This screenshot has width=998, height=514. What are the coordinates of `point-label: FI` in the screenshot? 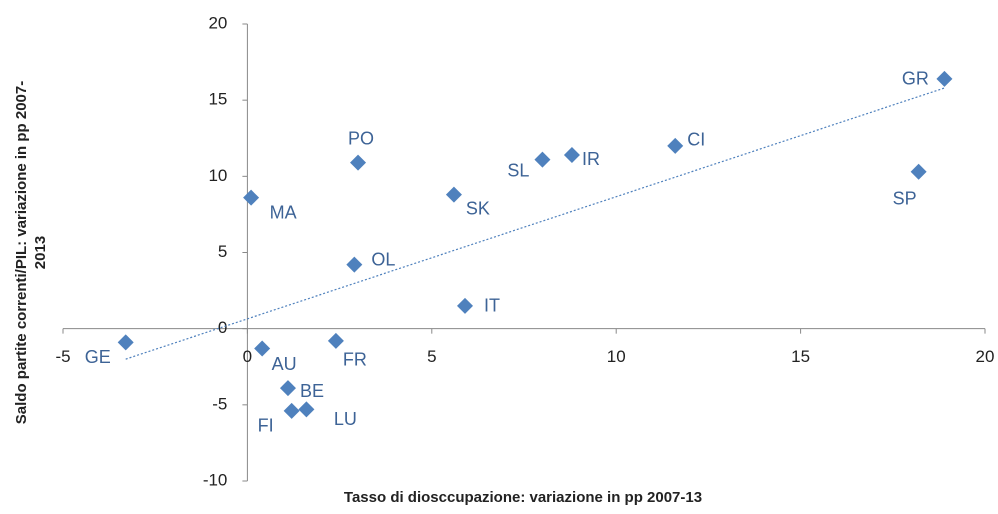 It's located at (266, 426).